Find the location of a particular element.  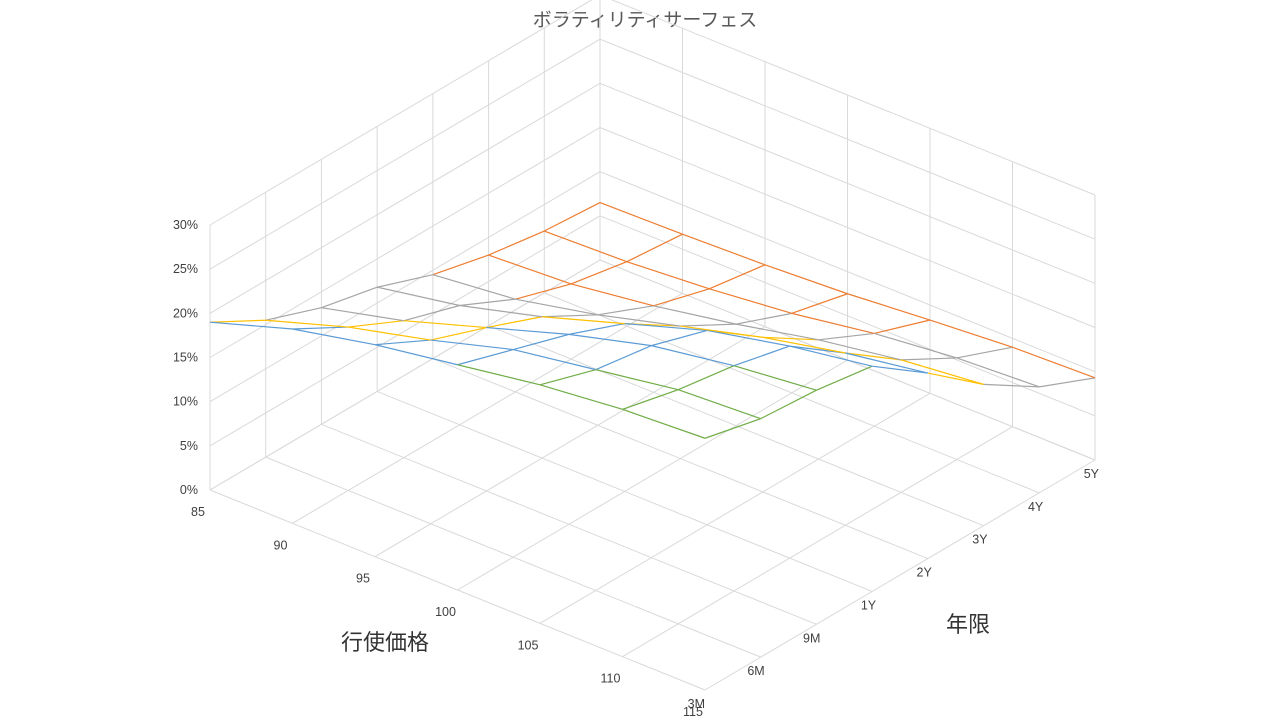

maturity-tick-label: 5Y is located at coordinates (1092, 474).